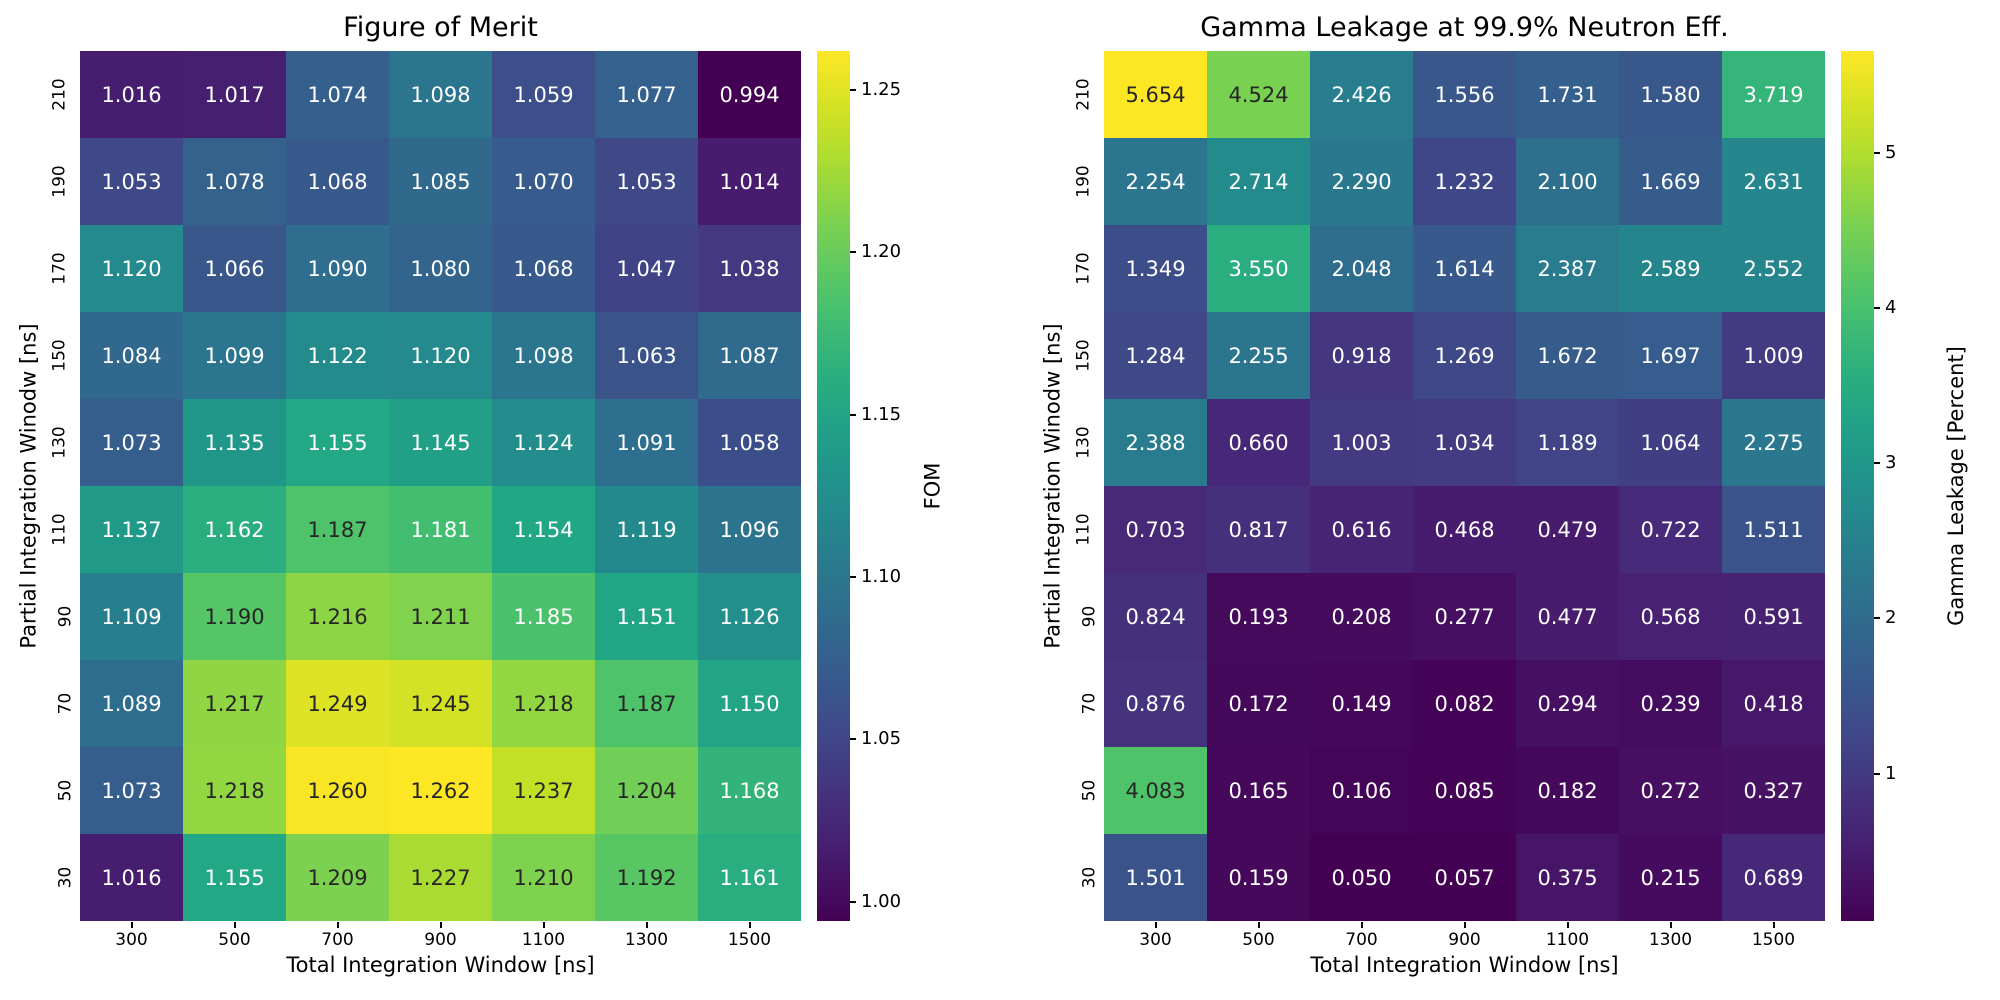 The height and width of the screenshot is (1000, 2000). Describe the element at coordinates (131, 790) in the screenshot. I see `heatmap-cell: 1.073` at that location.